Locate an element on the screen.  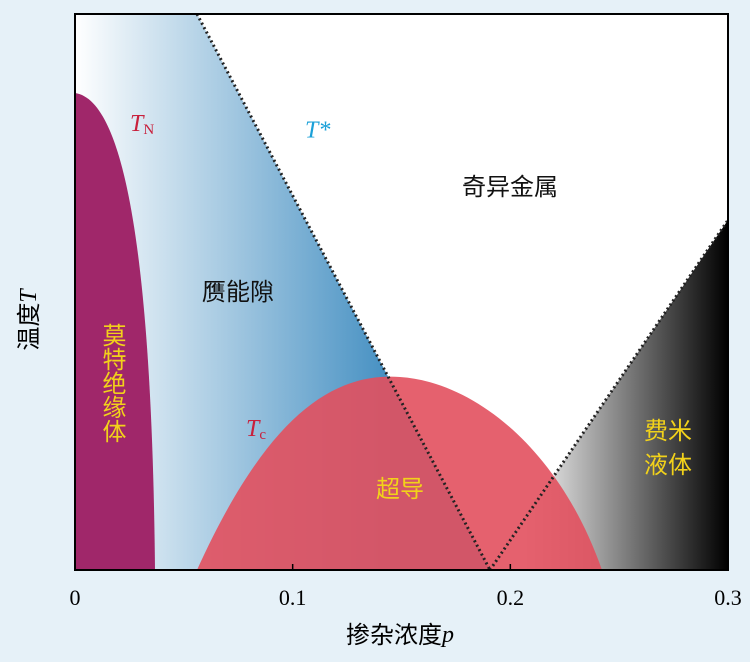
x-tick-label: 0 is located at coordinates (75, 597).